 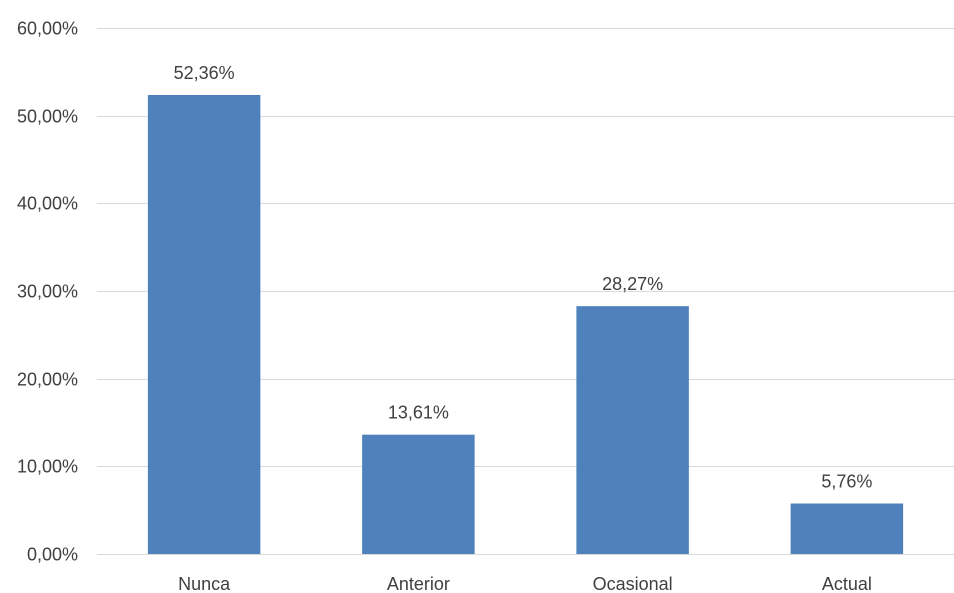 What do you see at coordinates (525, 583) in the screenshot?
I see `x-axis-category-labels: Nunca Anterior Ocasional Actual` at bounding box center [525, 583].